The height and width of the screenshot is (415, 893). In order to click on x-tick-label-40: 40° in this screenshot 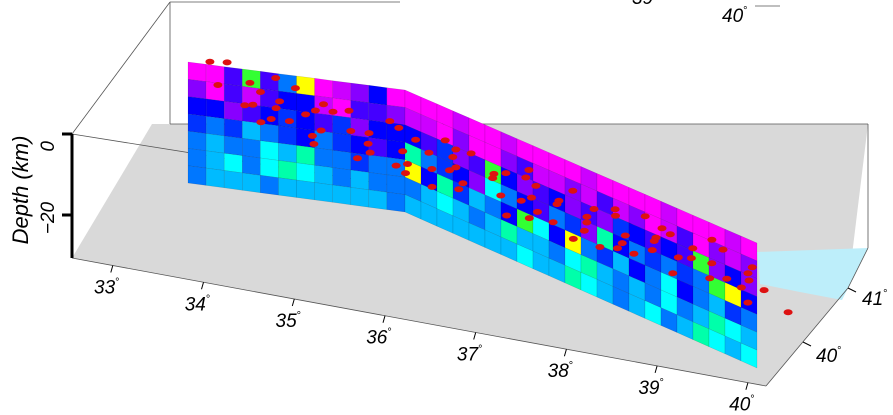, I will do `click(742, 404)`.